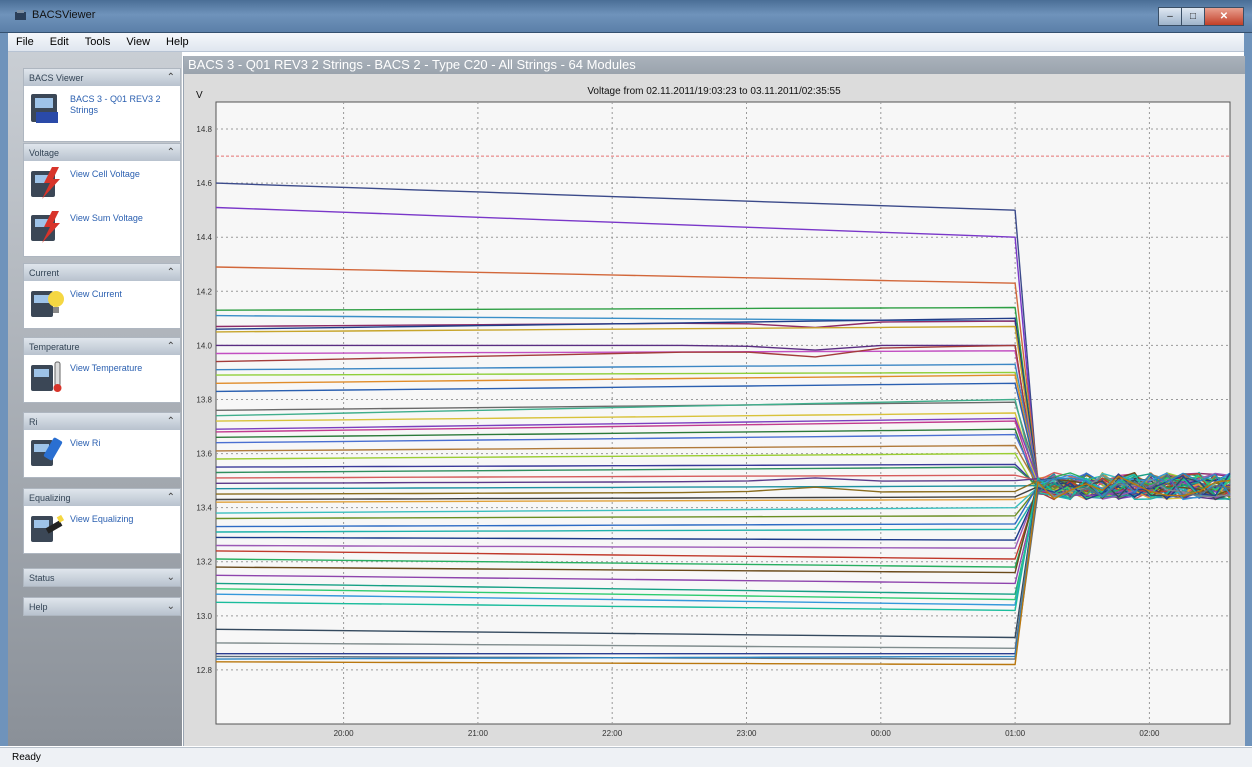 This screenshot has width=1252, height=768. What do you see at coordinates (102, 272) in the screenshot?
I see `group-header-current: Current ⌃` at bounding box center [102, 272].